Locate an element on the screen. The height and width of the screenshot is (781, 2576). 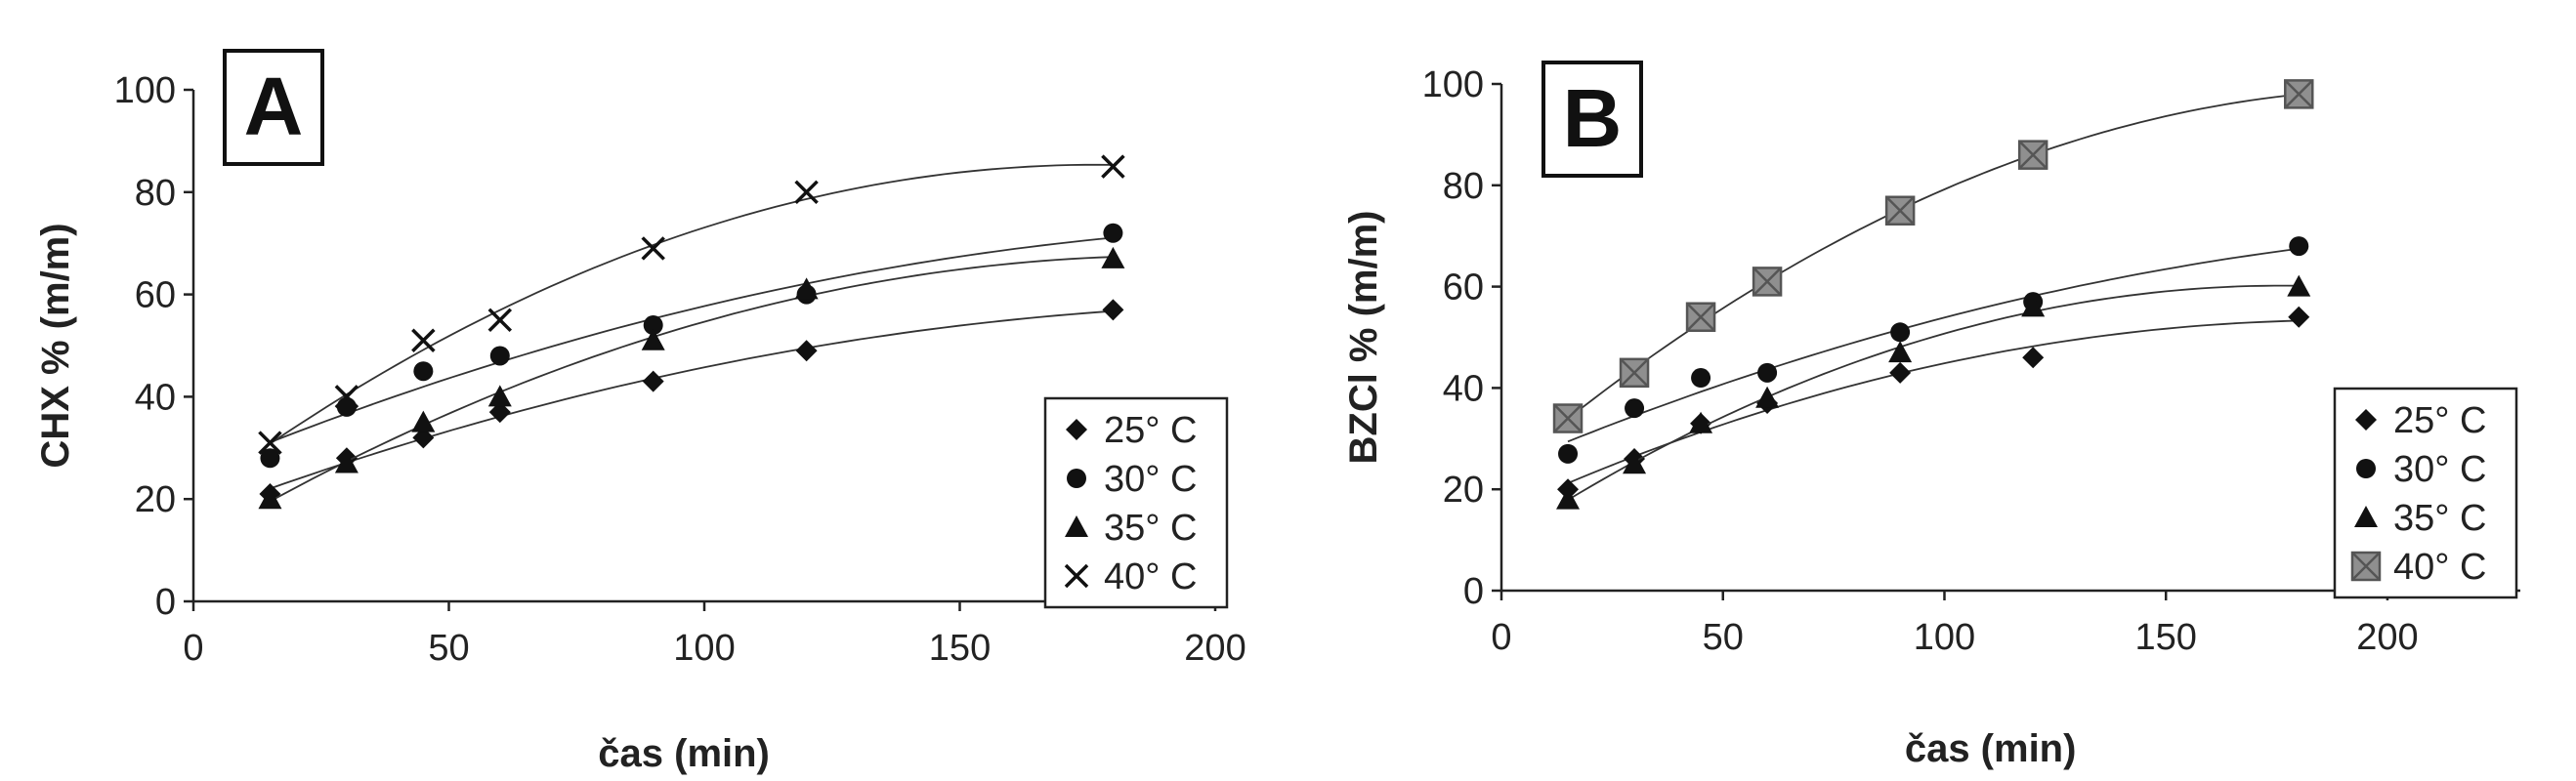
legend-marker-cross is located at coordinates (2366, 566).